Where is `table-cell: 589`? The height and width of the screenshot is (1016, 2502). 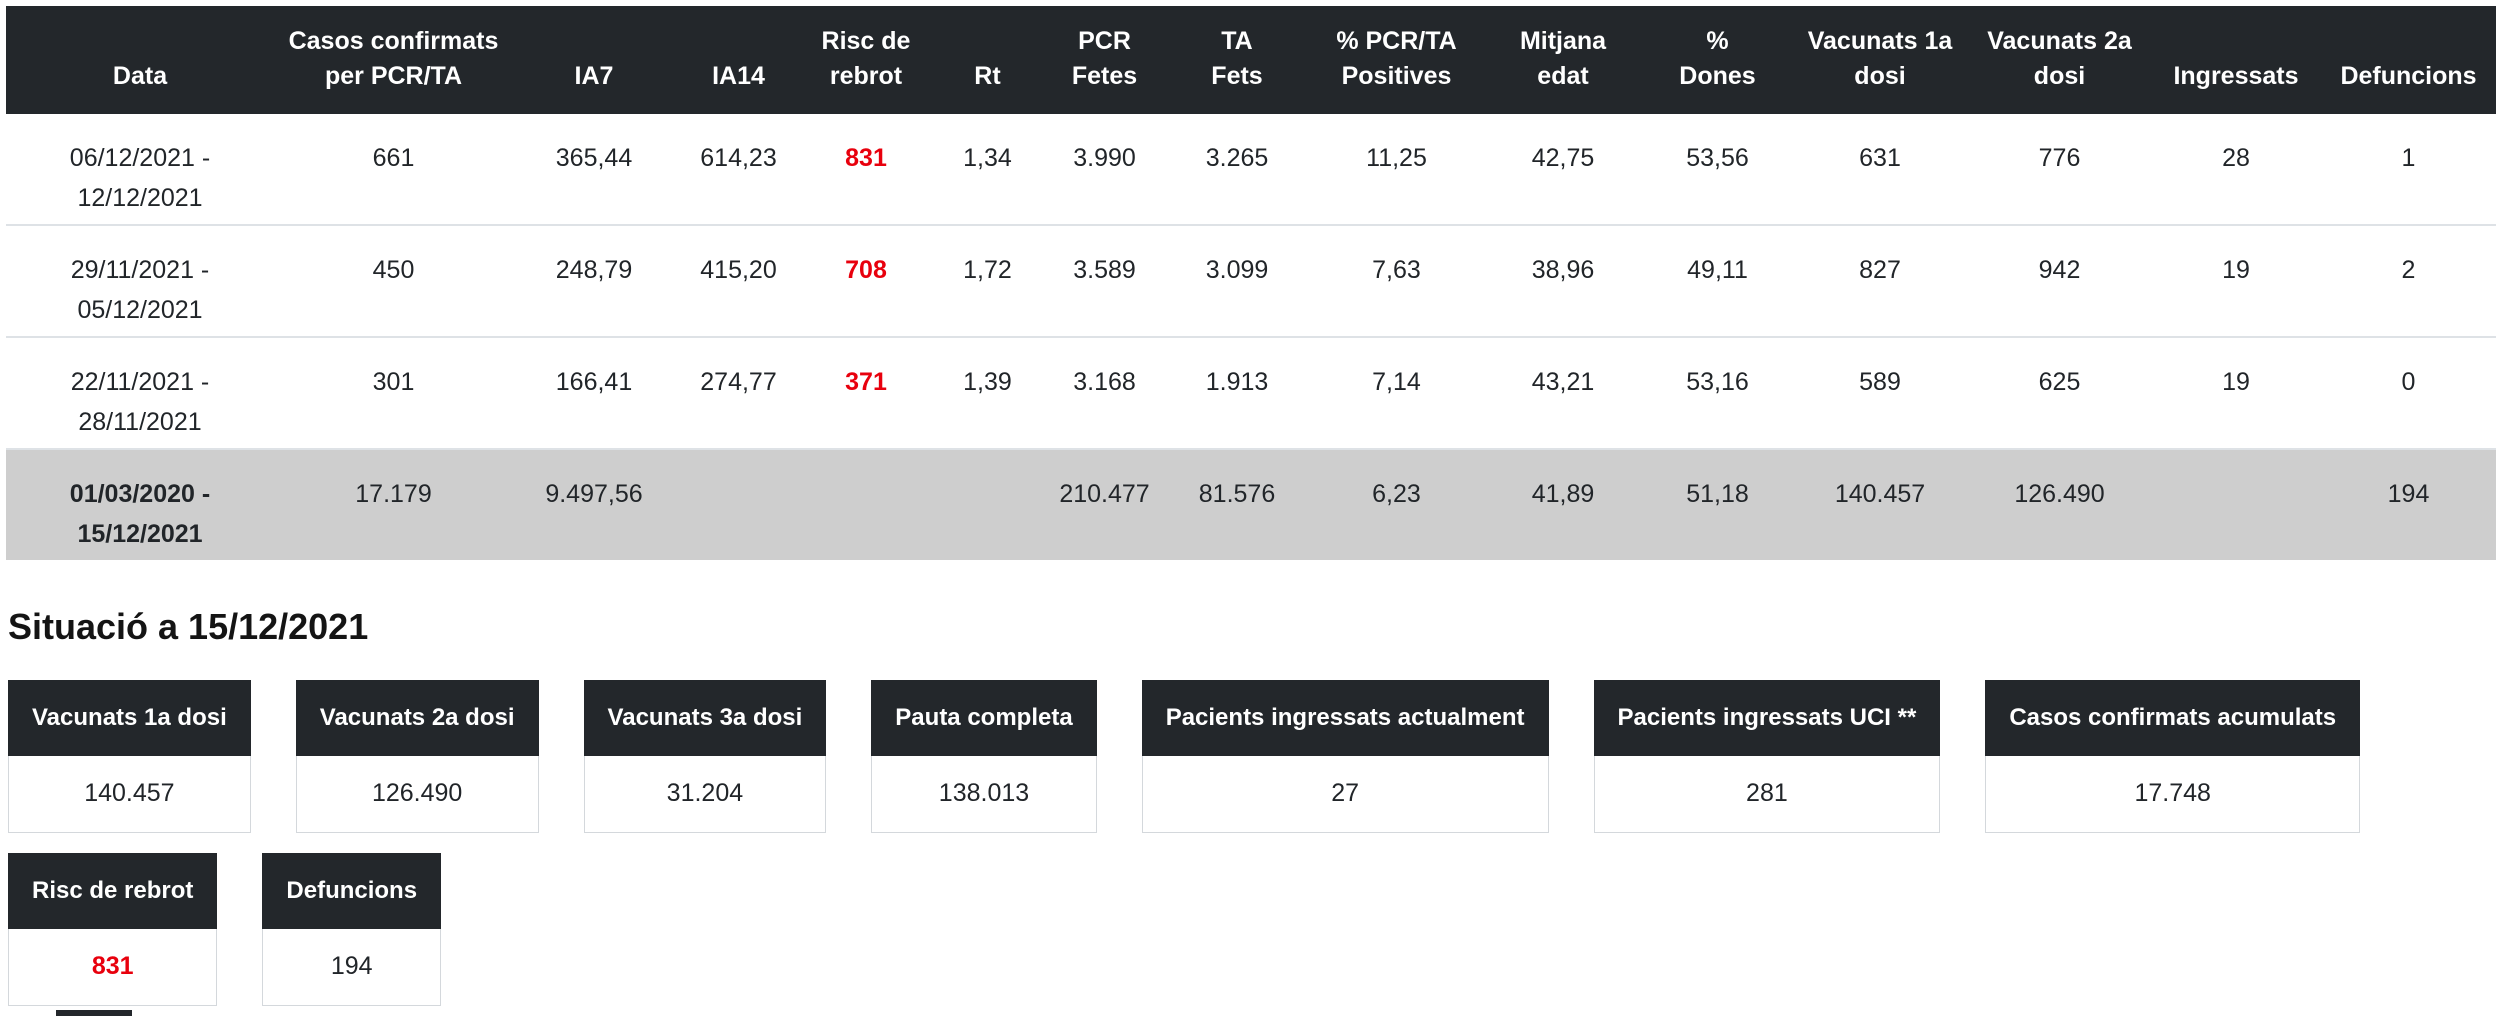
table-cell: 589 is located at coordinates (1880, 382).